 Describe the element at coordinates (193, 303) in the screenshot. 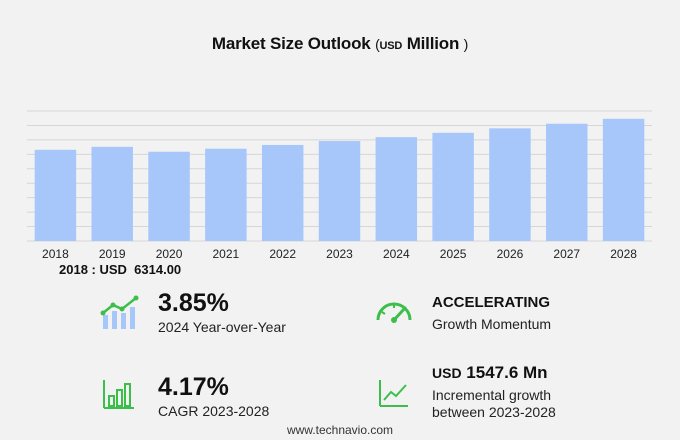

I see `kpi-yoy-value: 3.85%` at that location.